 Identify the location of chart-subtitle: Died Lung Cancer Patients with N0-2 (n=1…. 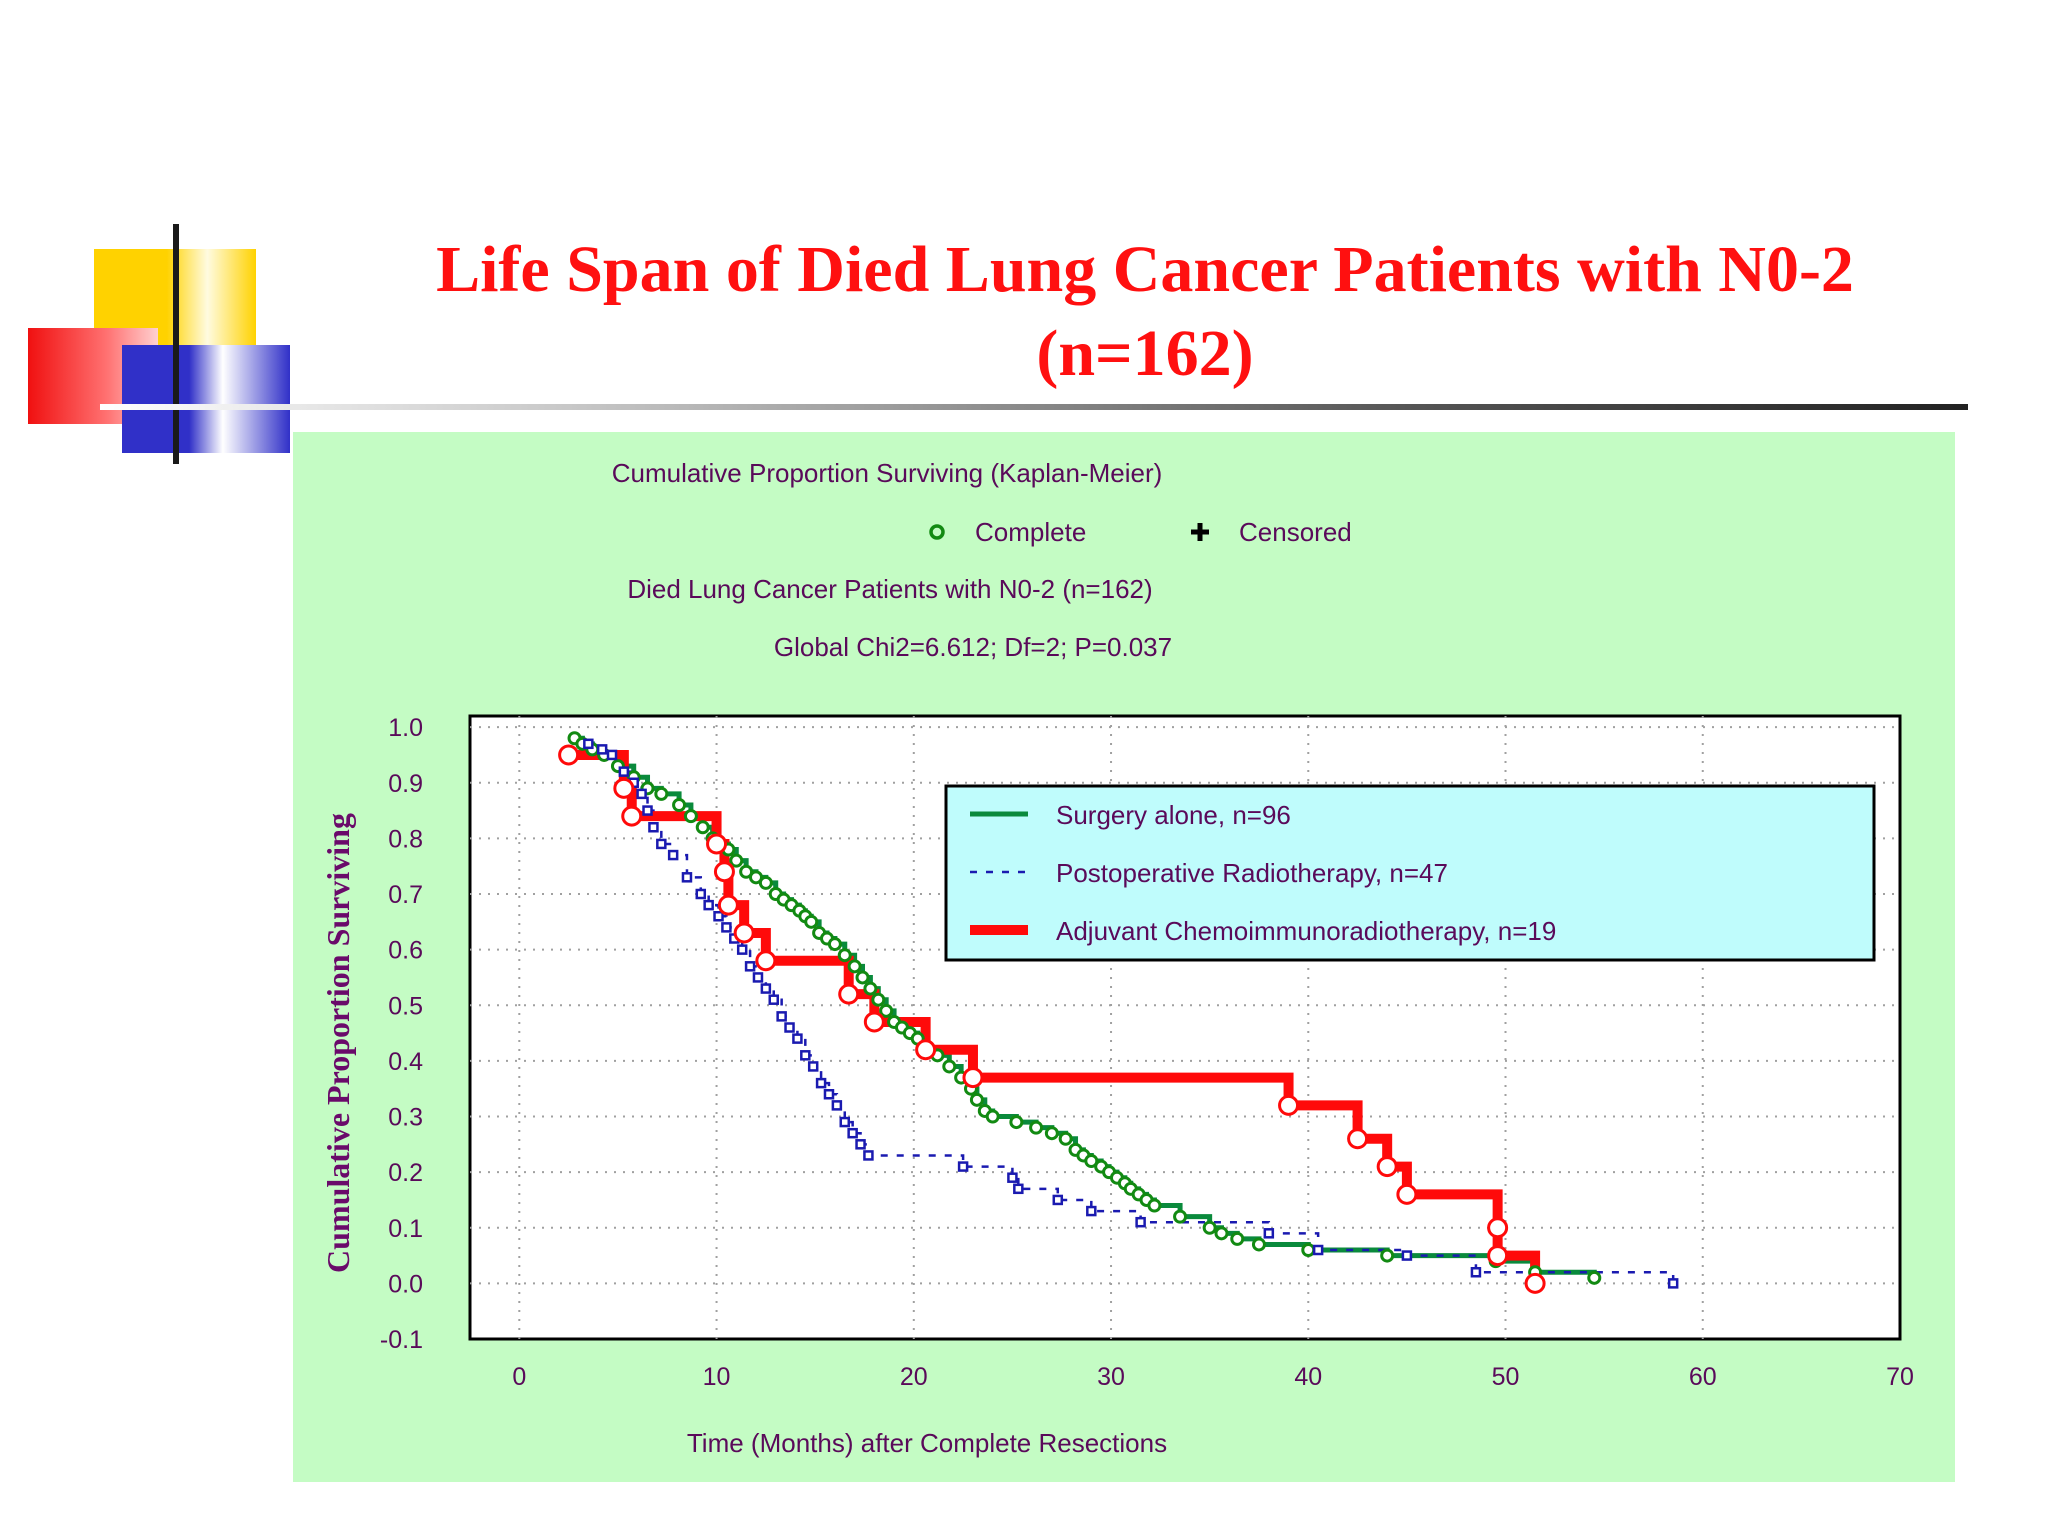
(889, 589).